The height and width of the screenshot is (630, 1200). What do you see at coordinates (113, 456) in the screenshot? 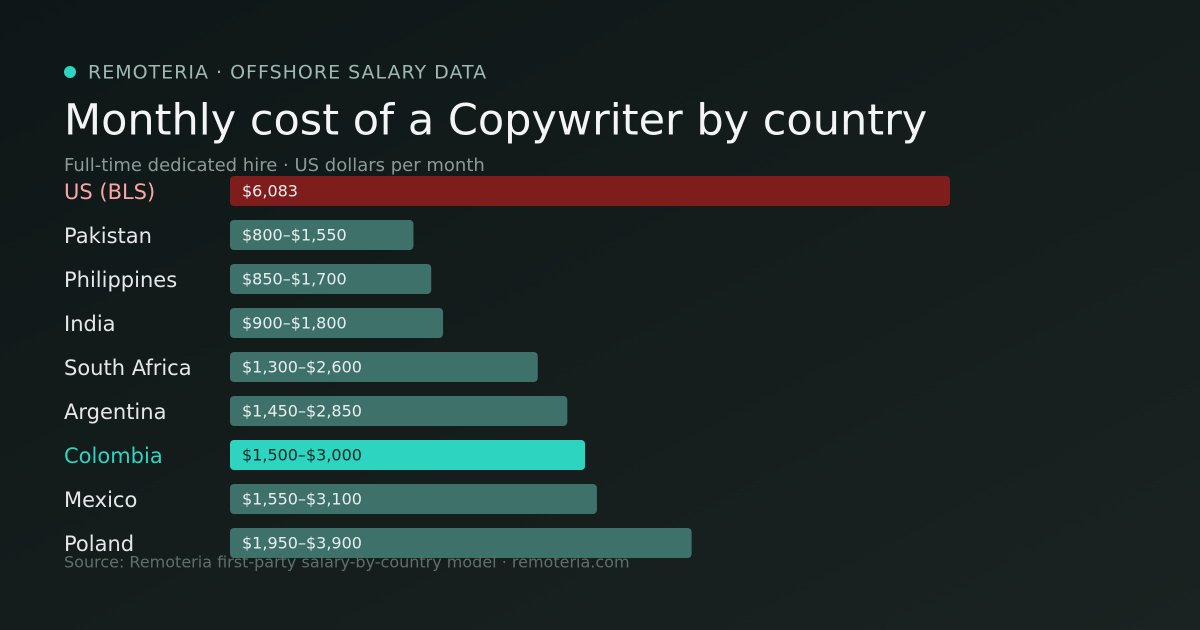
I see `category-label: Colombia` at bounding box center [113, 456].